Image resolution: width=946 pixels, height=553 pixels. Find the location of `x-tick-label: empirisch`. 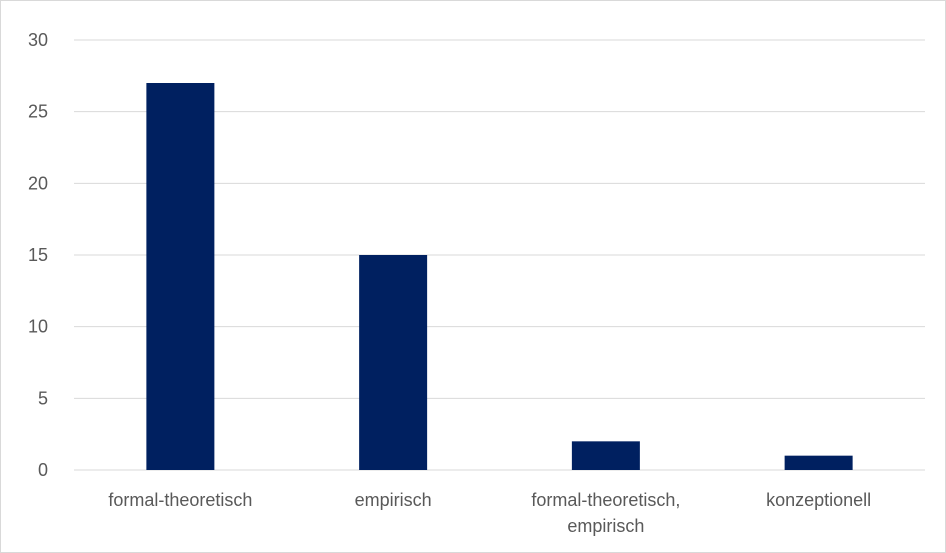

x-tick-label: empirisch is located at coordinates (393, 500).